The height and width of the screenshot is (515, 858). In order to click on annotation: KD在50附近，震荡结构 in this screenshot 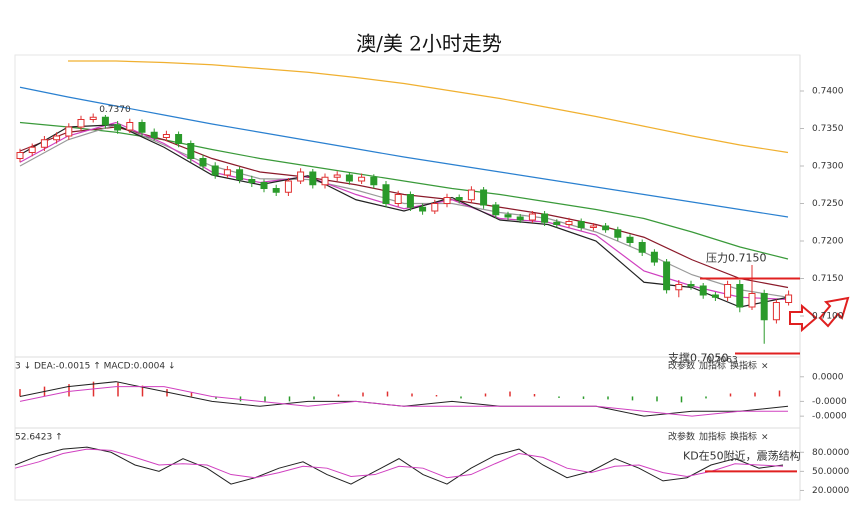, I will do `click(742, 455)`.